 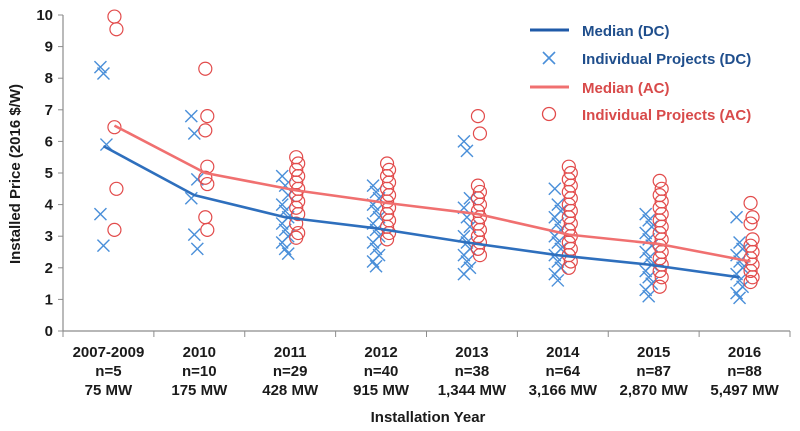 I want to click on legend-median-dc-label: Median (DC), so click(x=626, y=31).